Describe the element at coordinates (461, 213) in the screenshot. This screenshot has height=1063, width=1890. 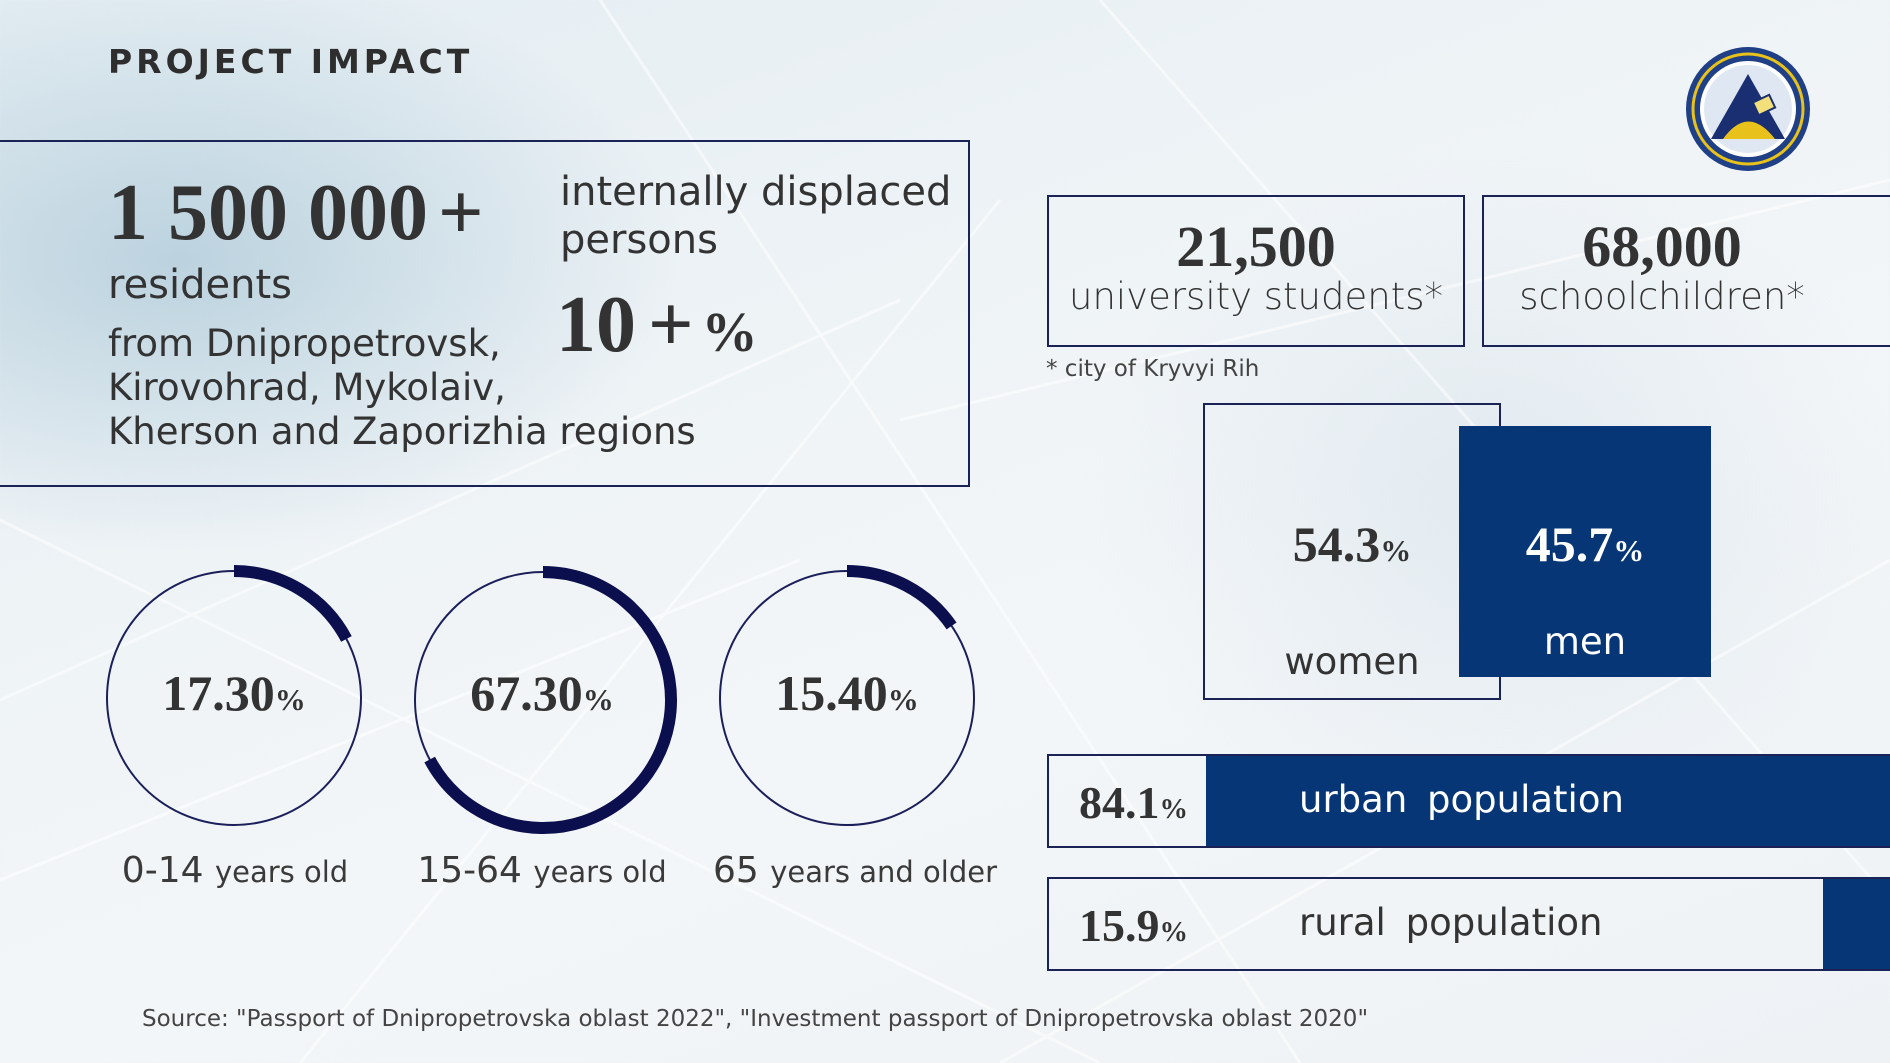
I see `residents-plus: +` at that location.